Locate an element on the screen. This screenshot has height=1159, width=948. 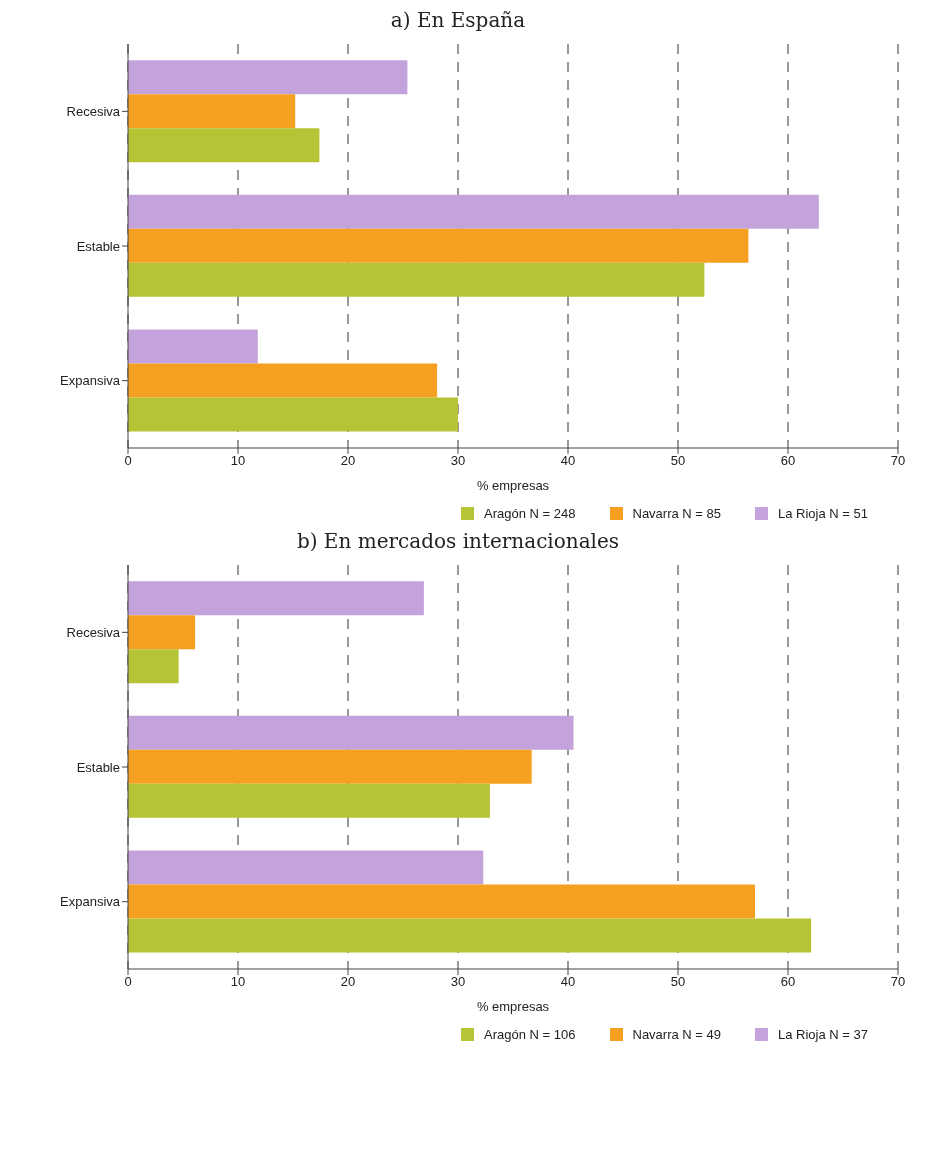
legend-label: La Rioja N = 51 is located at coordinates (823, 513).